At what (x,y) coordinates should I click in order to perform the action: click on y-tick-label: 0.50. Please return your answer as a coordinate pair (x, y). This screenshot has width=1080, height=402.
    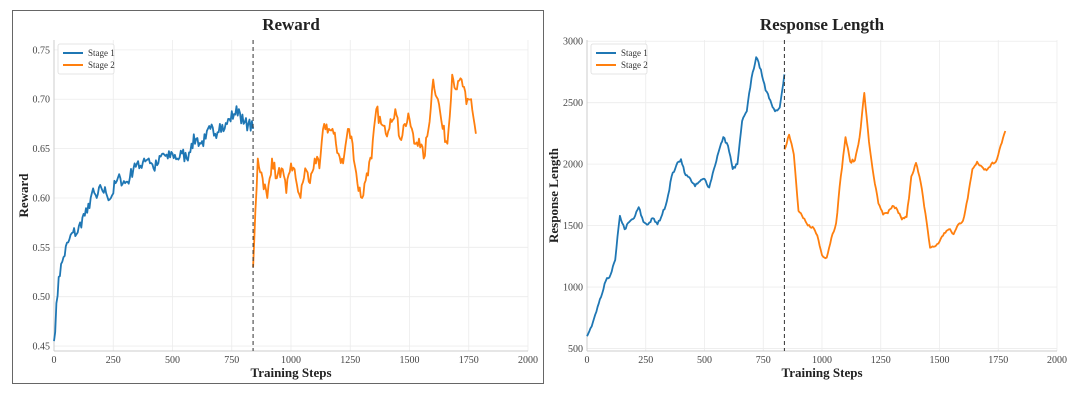
    Looking at the image, I should click on (42, 297).